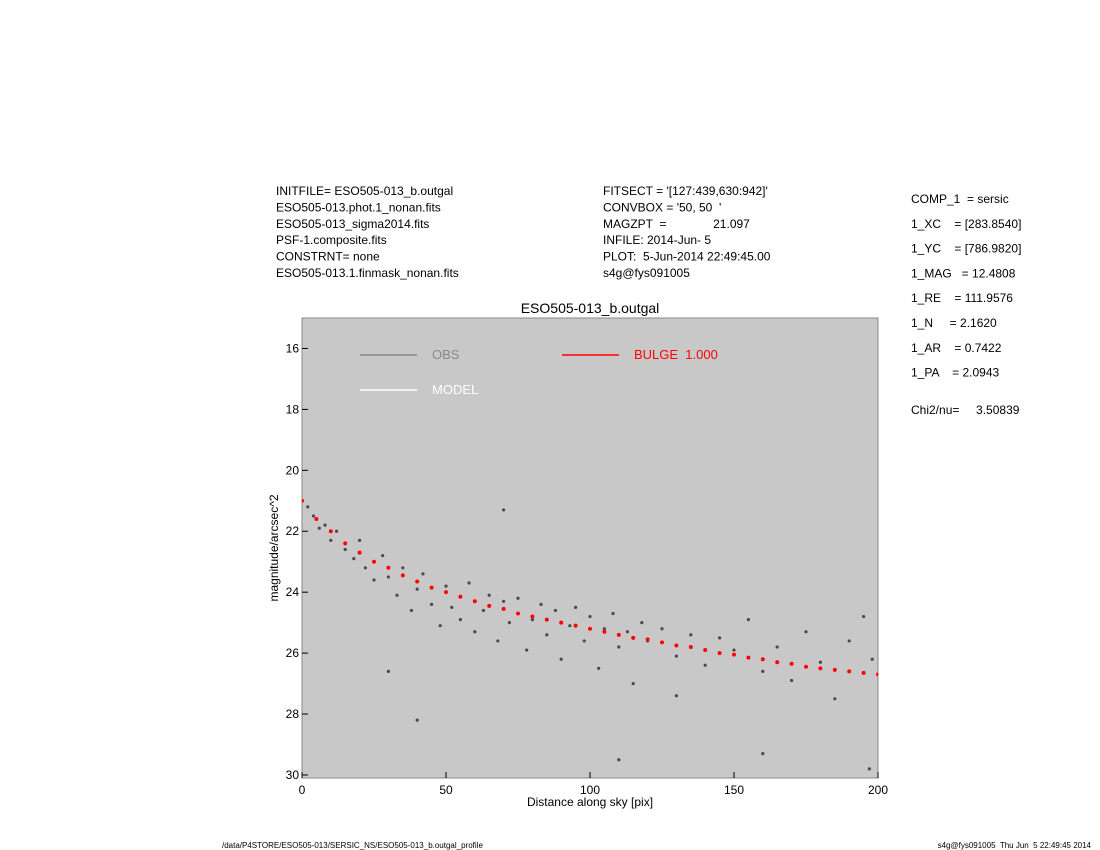 The height and width of the screenshot is (850, 1100). What do you see at coordinates (293, 775) in the screenshot?
I see `y-tick-label: 30` at bounding box center [293, 775].